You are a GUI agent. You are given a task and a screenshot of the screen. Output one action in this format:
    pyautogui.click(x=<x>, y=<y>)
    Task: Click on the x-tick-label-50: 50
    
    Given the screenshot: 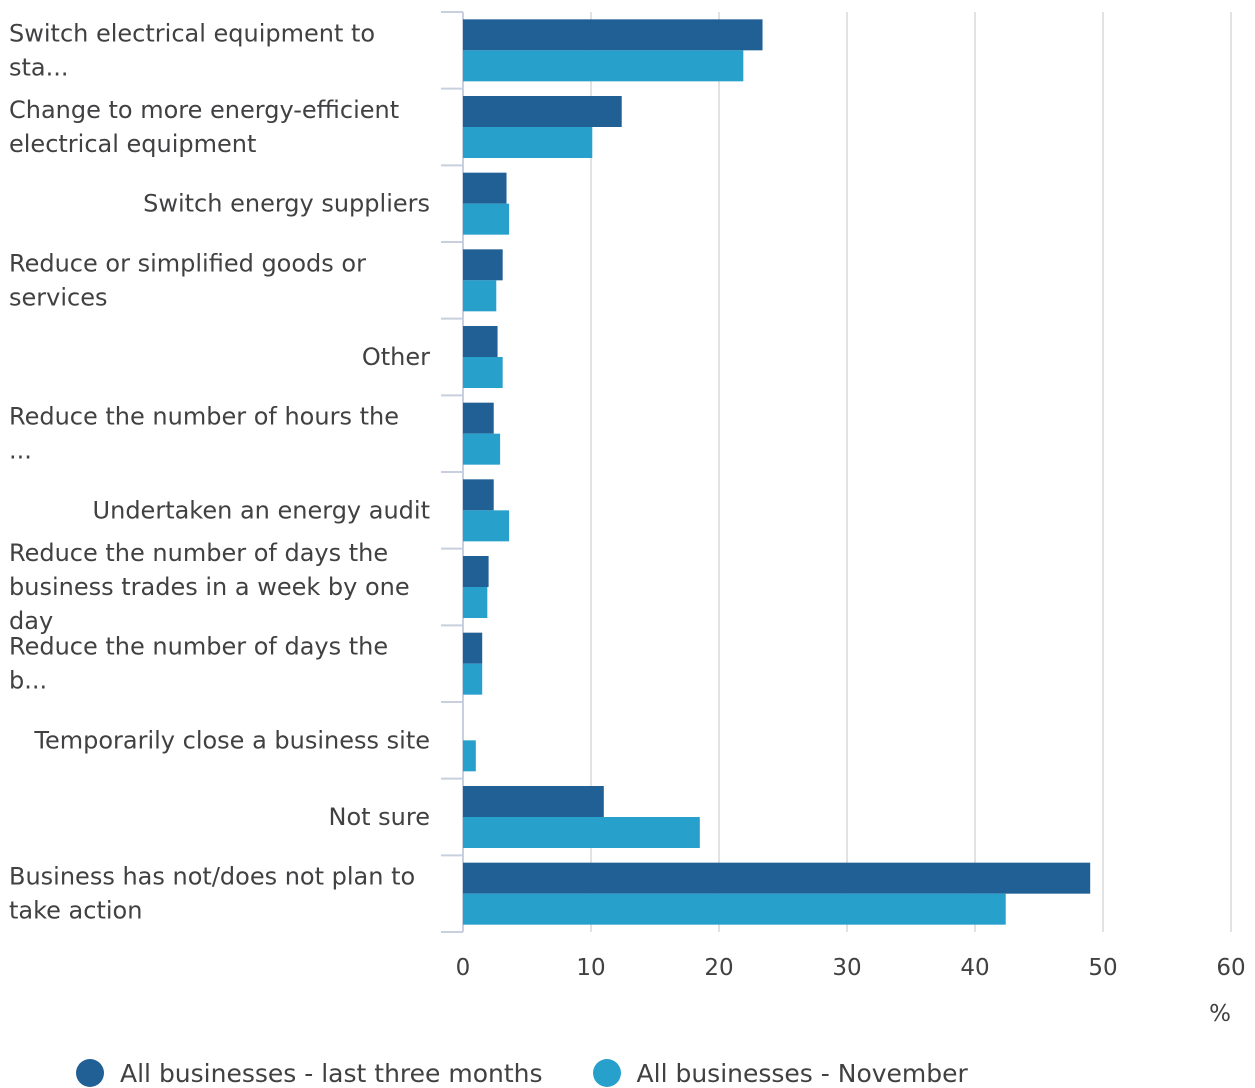 What is the action you would take?
    pyautogui.click(x=1102, y=968)
    